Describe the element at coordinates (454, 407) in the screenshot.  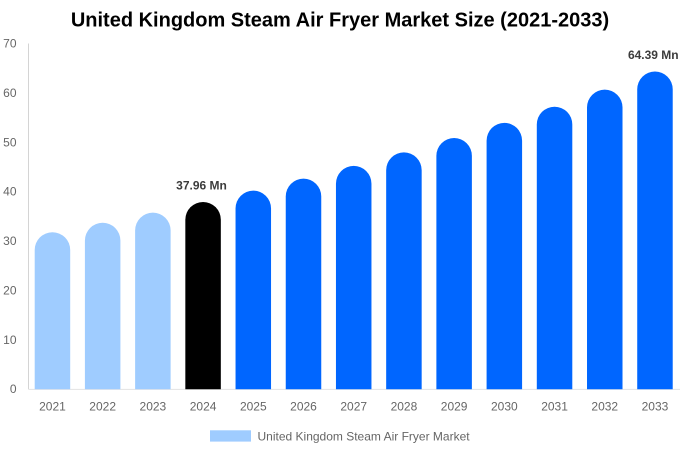
I see `svg-text: 2029` at that location.